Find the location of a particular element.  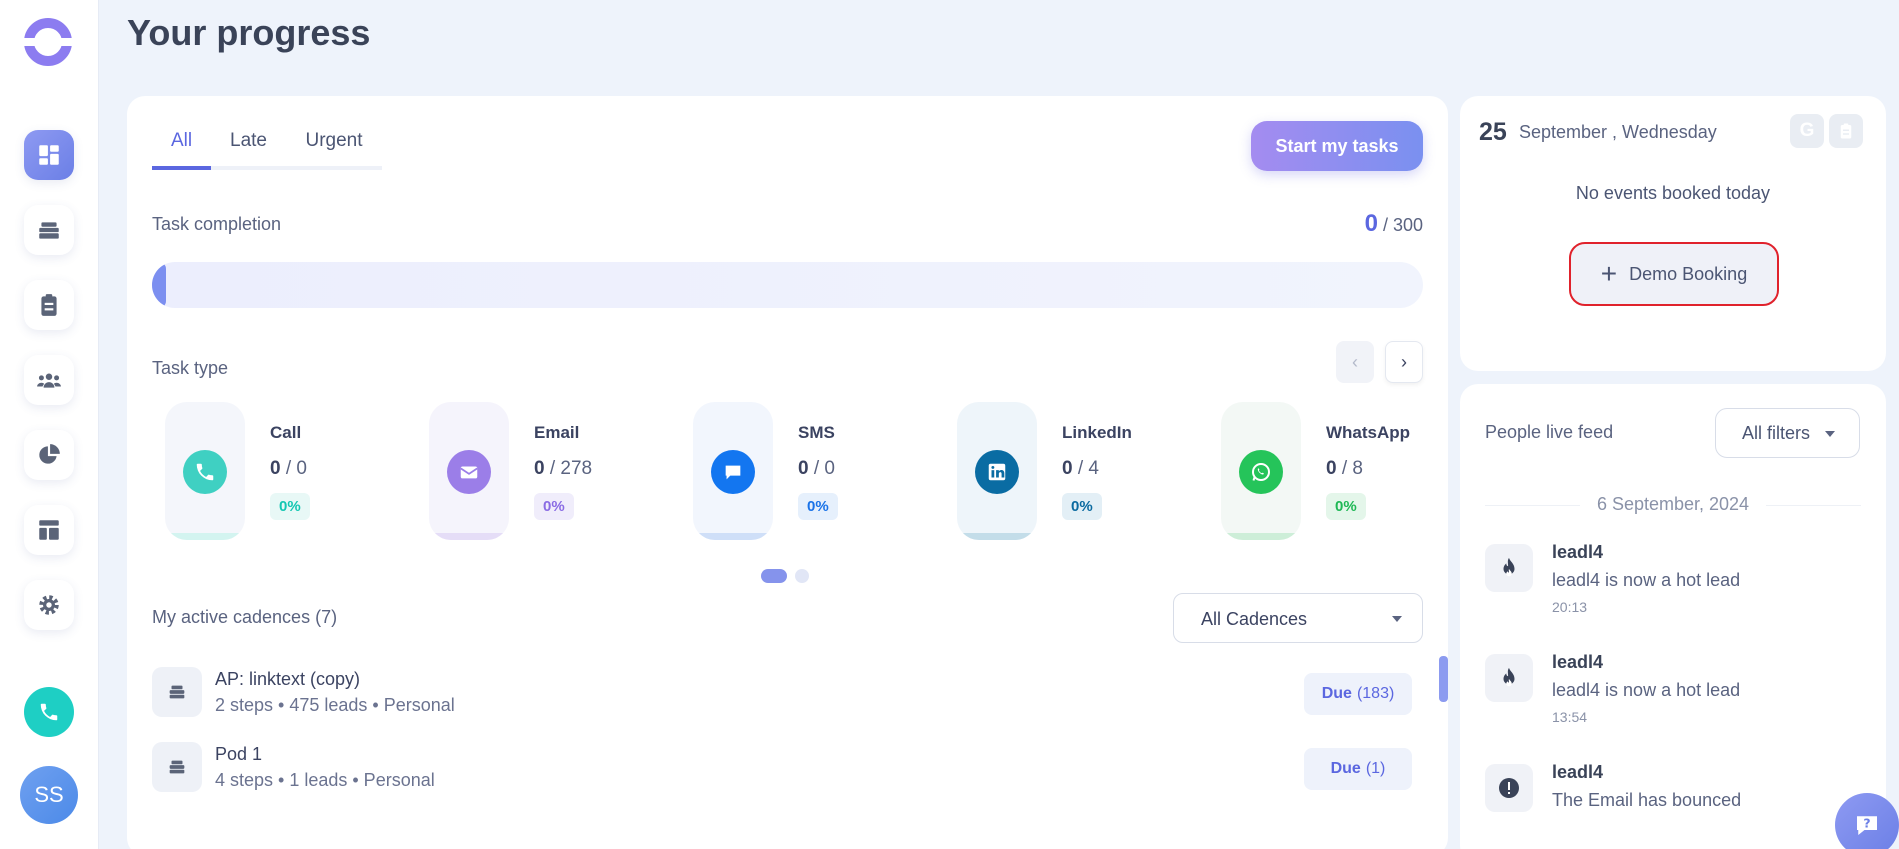

task-type-name: LinkedIn is located at coordinates (1097, 432).